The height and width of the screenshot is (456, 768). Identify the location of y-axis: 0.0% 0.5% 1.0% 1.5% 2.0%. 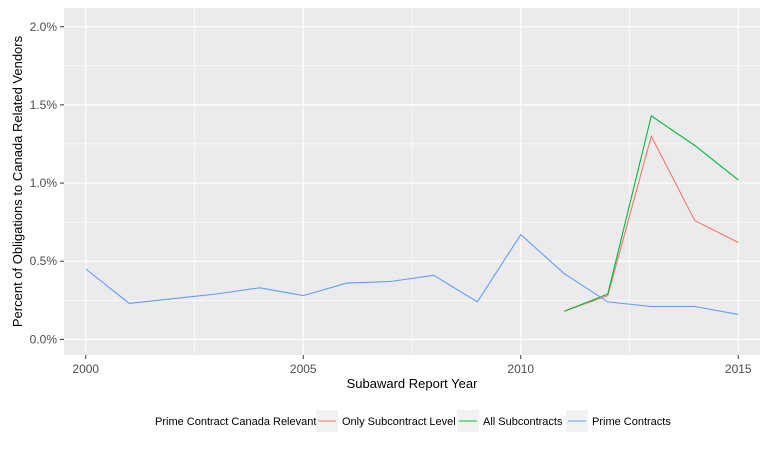
(47, 183).